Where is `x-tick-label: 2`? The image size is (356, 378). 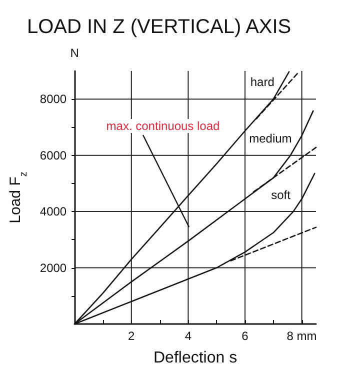
x-tick-label: 2 is located at coordinates (132, 336).